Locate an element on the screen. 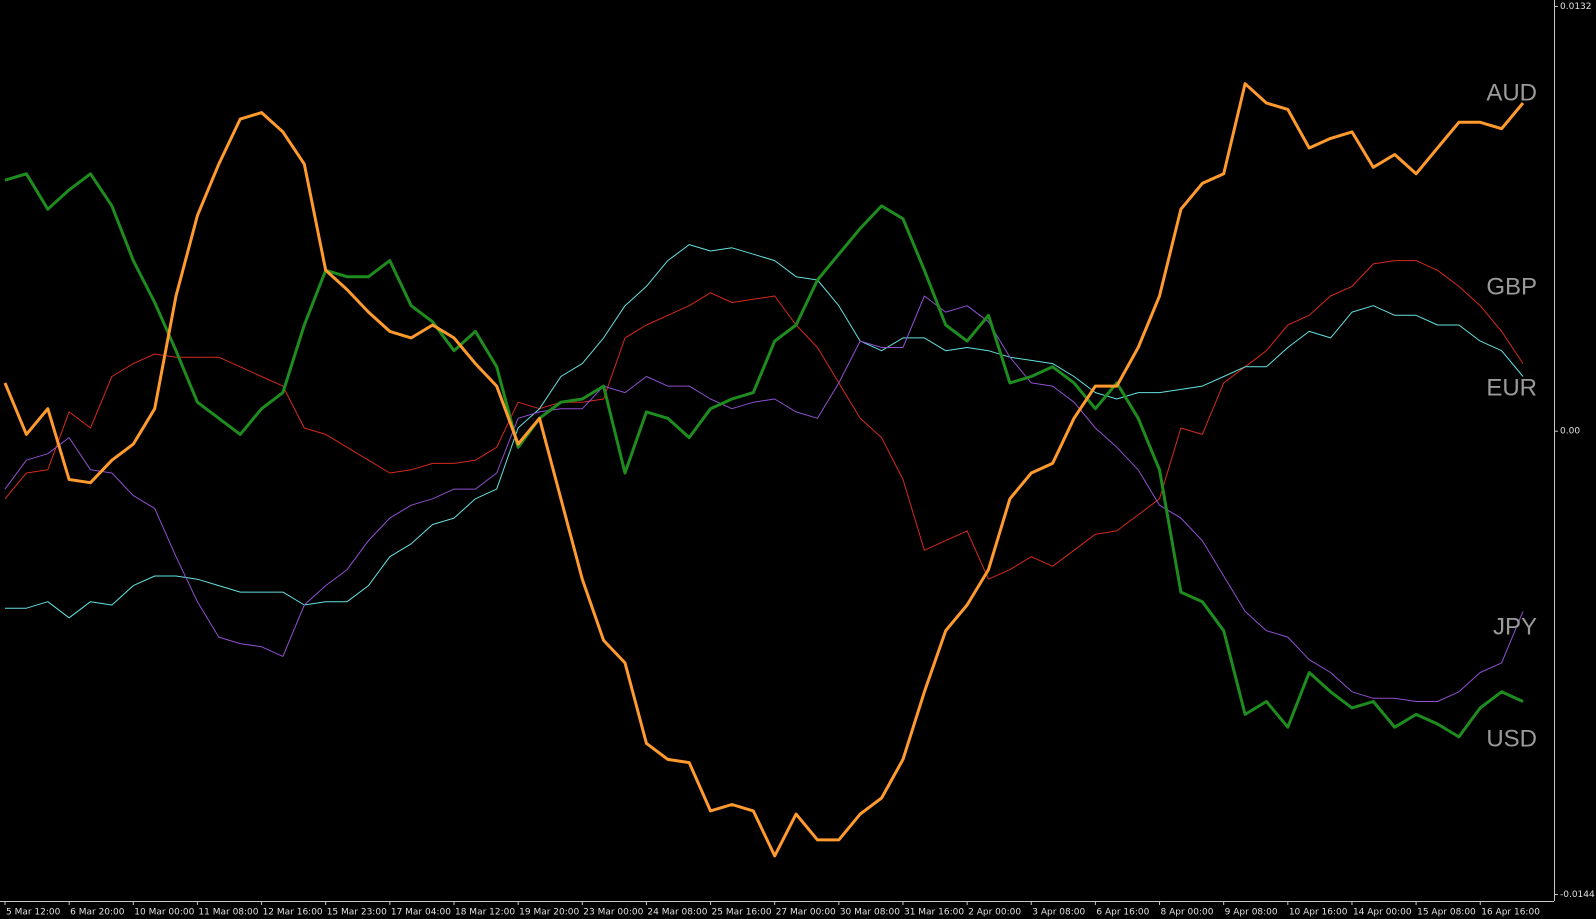  legend-label: GBP is located at coordinates (1511, 286).